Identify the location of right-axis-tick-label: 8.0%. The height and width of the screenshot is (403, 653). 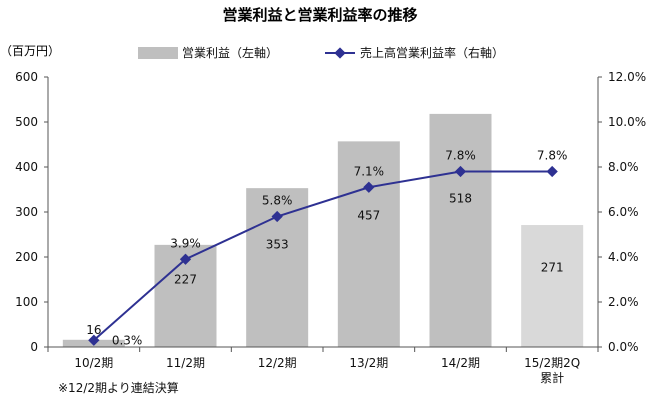
(623, 167).